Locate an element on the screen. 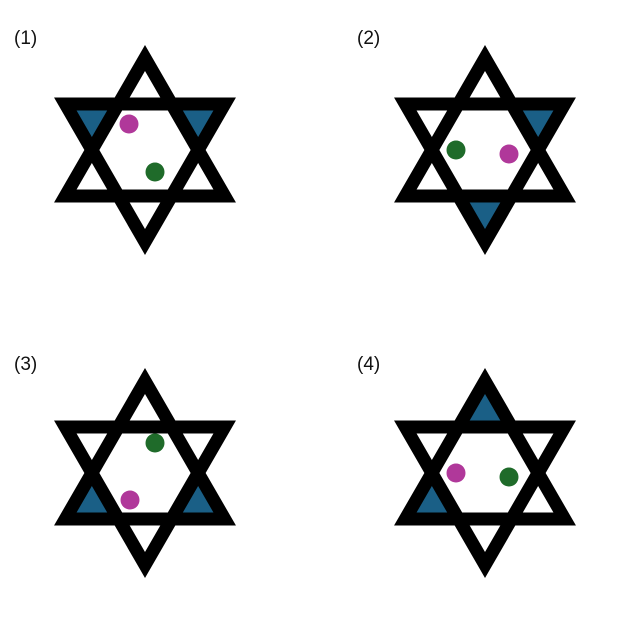 This screenshot has height=618, width=630. panel-label: (4) is located at coordinates (369, 364).